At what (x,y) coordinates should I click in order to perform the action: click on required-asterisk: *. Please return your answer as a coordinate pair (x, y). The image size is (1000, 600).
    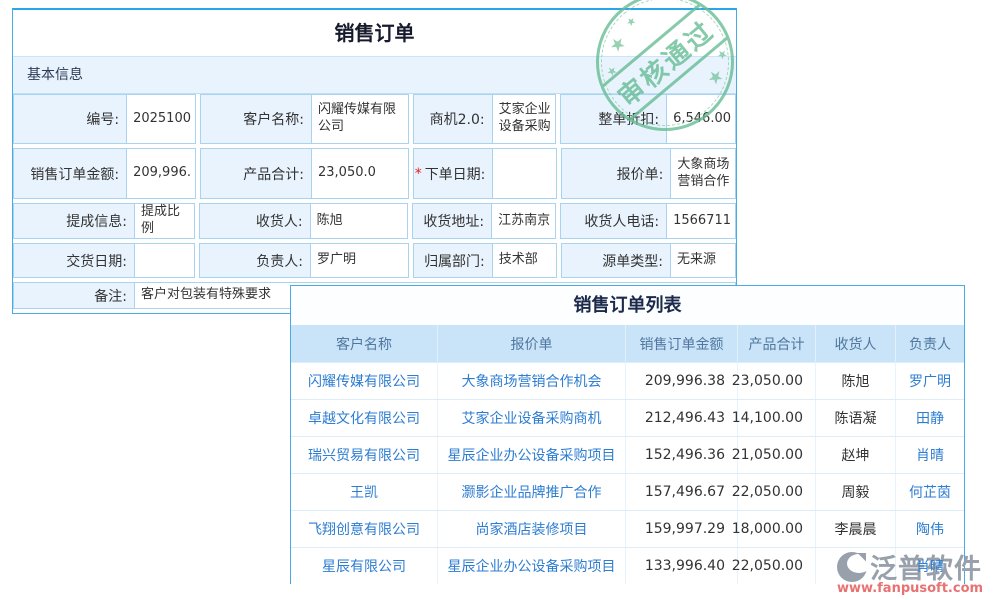
    Looking at the image, I should click on (418, 173).